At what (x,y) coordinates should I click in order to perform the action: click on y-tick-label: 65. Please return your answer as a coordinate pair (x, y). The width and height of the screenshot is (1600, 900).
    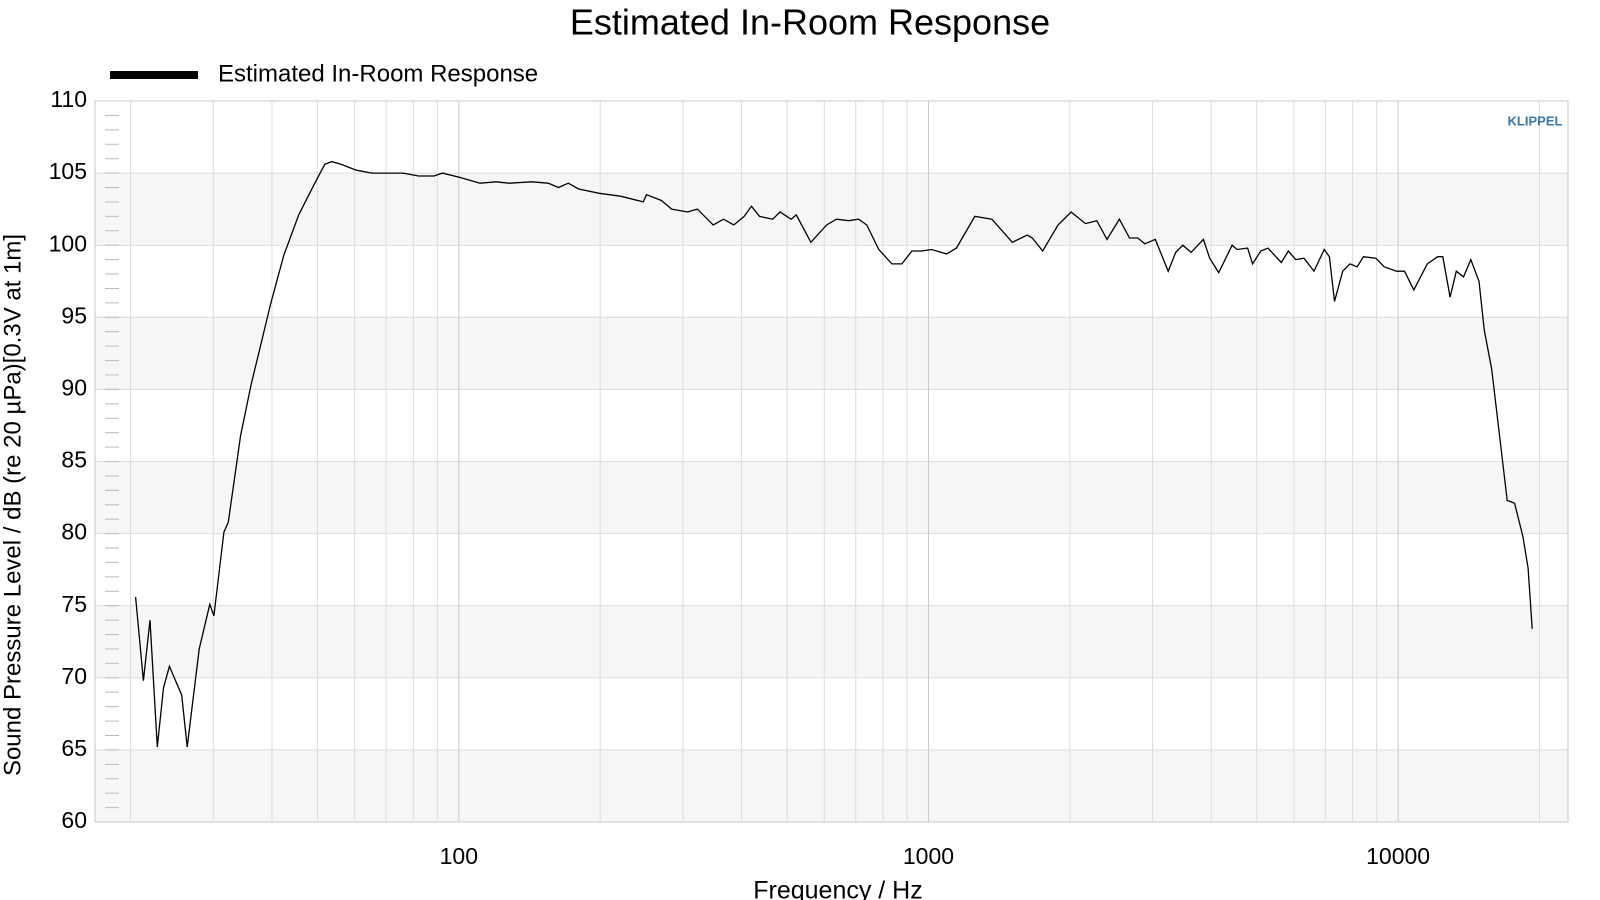
    Looking at the image, I should click on (74, 748).